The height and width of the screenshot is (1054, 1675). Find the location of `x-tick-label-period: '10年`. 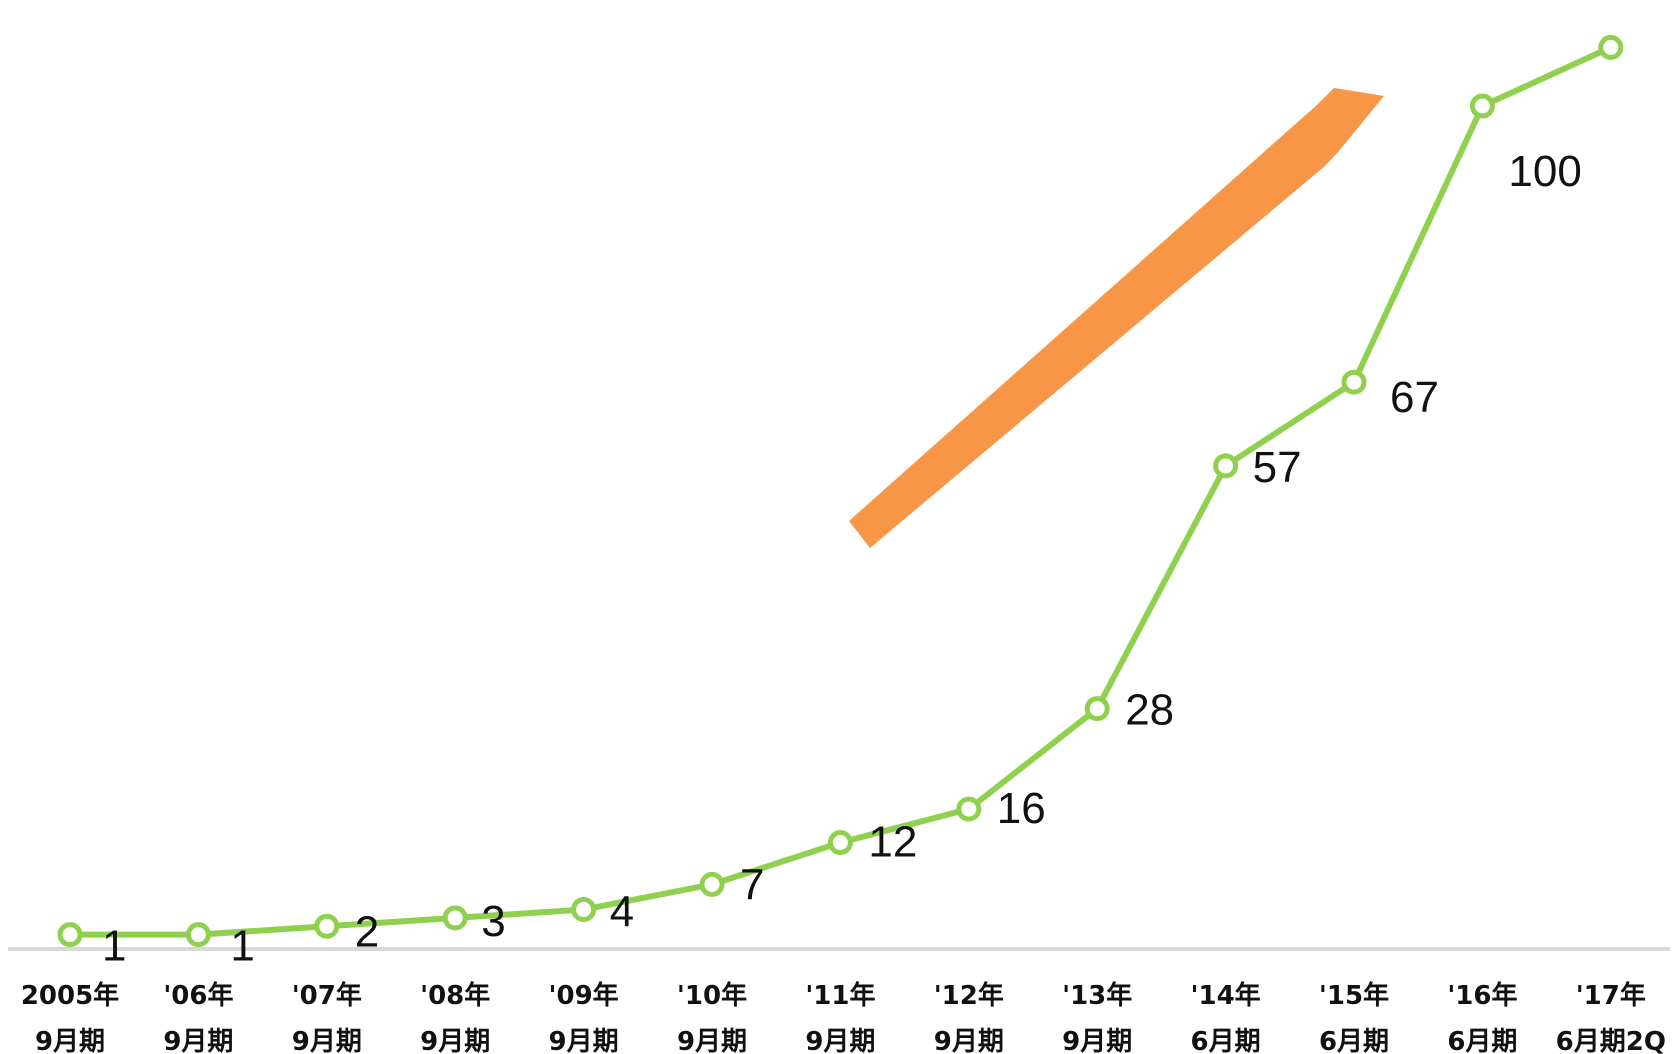

x-tick-label-period: '10年 is located at coordinates (712, 995).